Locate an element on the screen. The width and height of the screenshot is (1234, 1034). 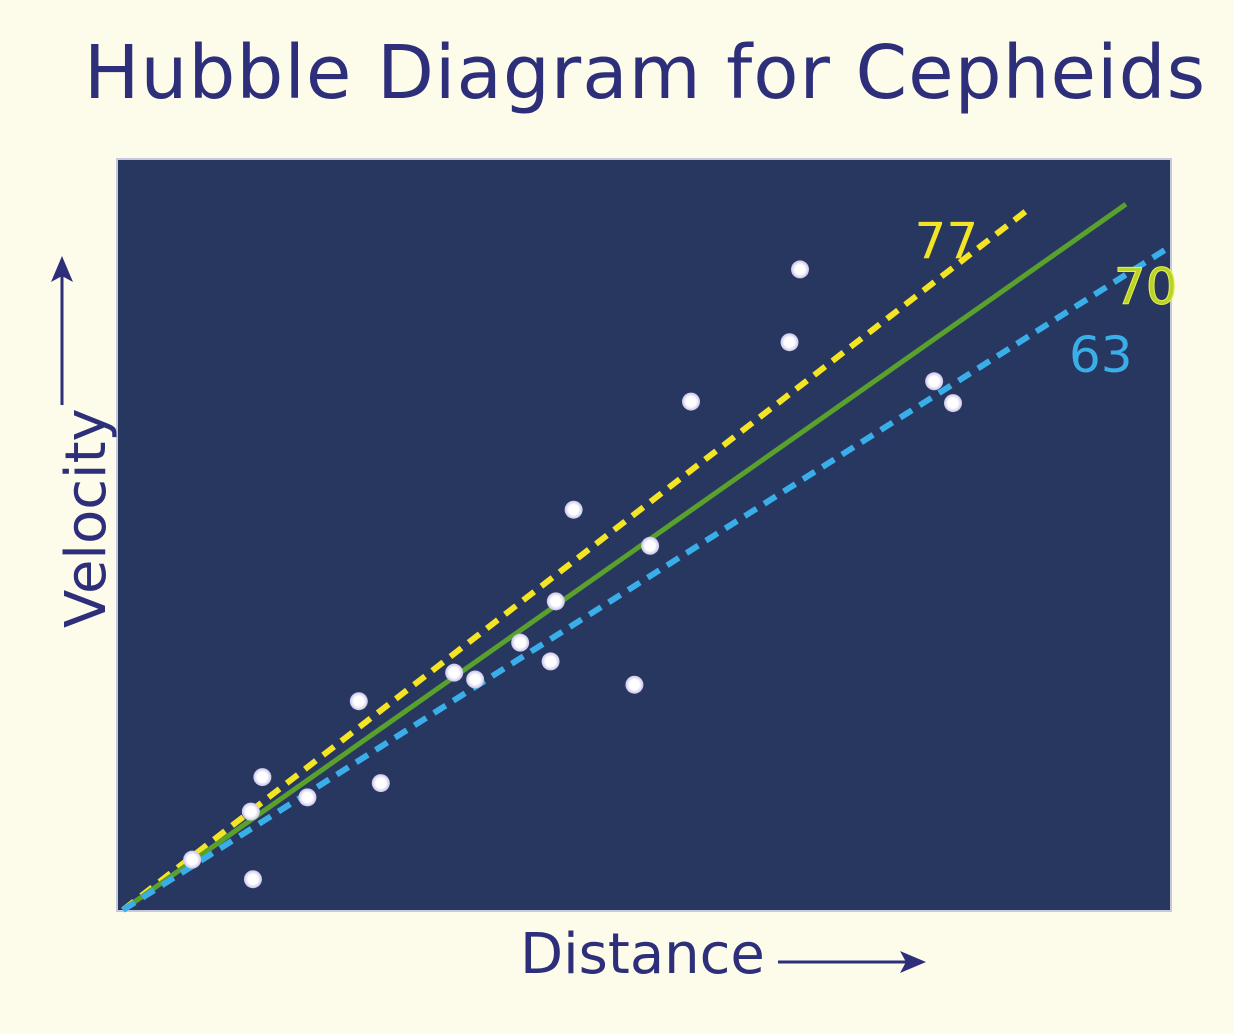
line-label-77: 77 is located at coordinates (947, 241).